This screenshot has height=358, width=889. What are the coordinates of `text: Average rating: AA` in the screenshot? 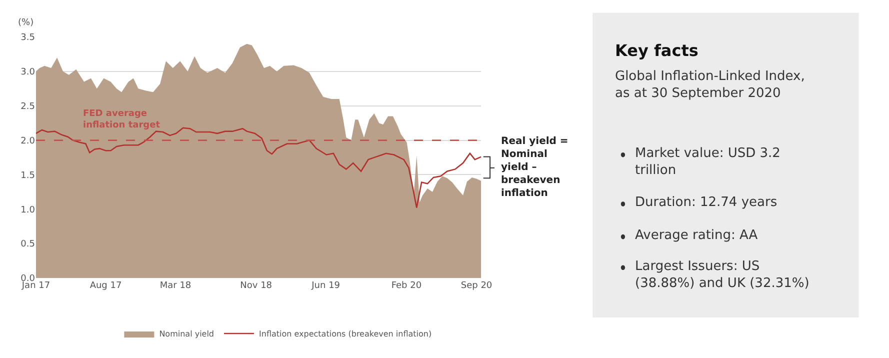 It's located at (696, 235).